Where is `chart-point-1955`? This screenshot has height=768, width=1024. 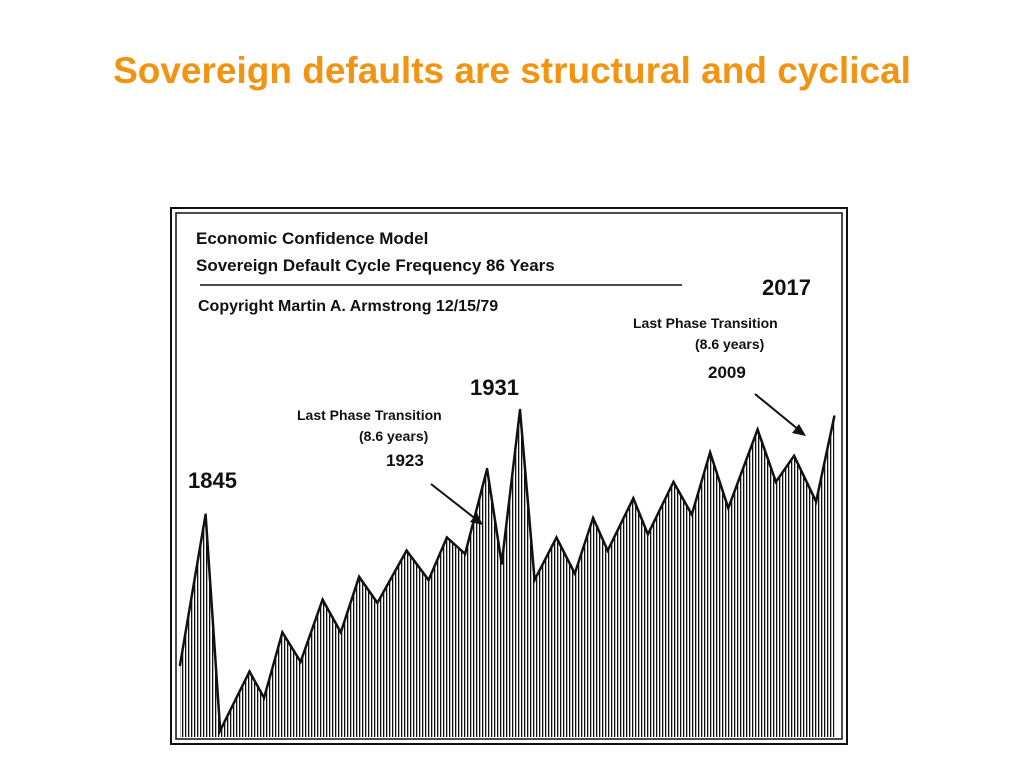
chart-point-1955 is located at coordinates (607, 550).